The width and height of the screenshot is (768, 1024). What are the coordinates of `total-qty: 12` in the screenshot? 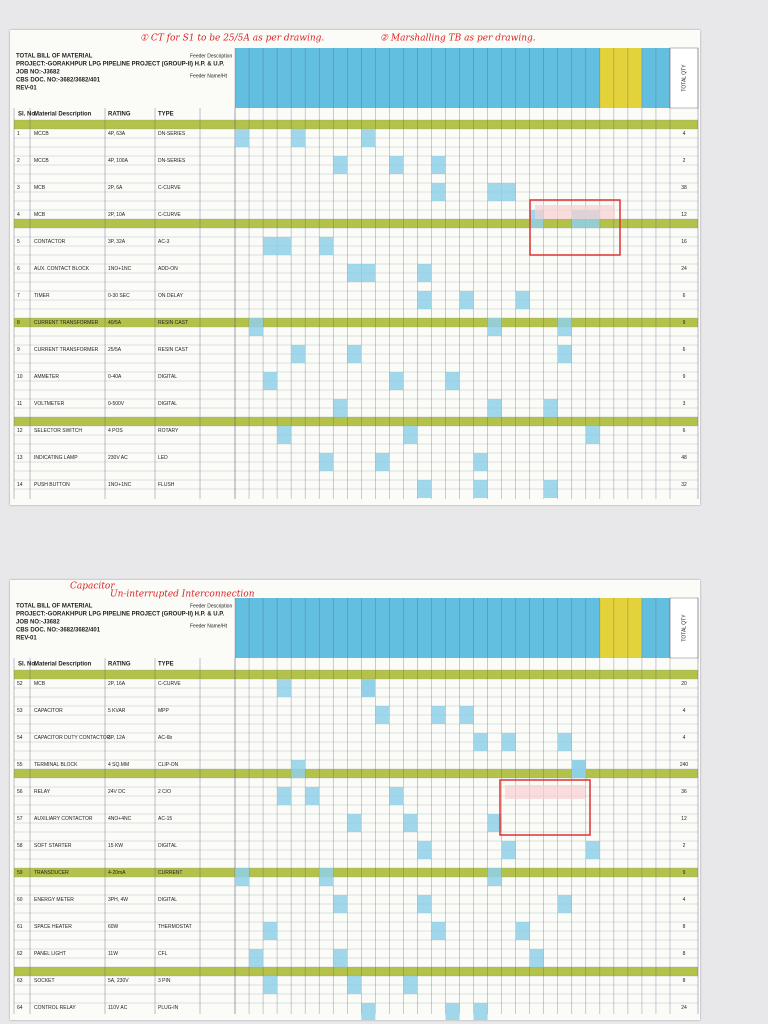 It's located at (684, 215).